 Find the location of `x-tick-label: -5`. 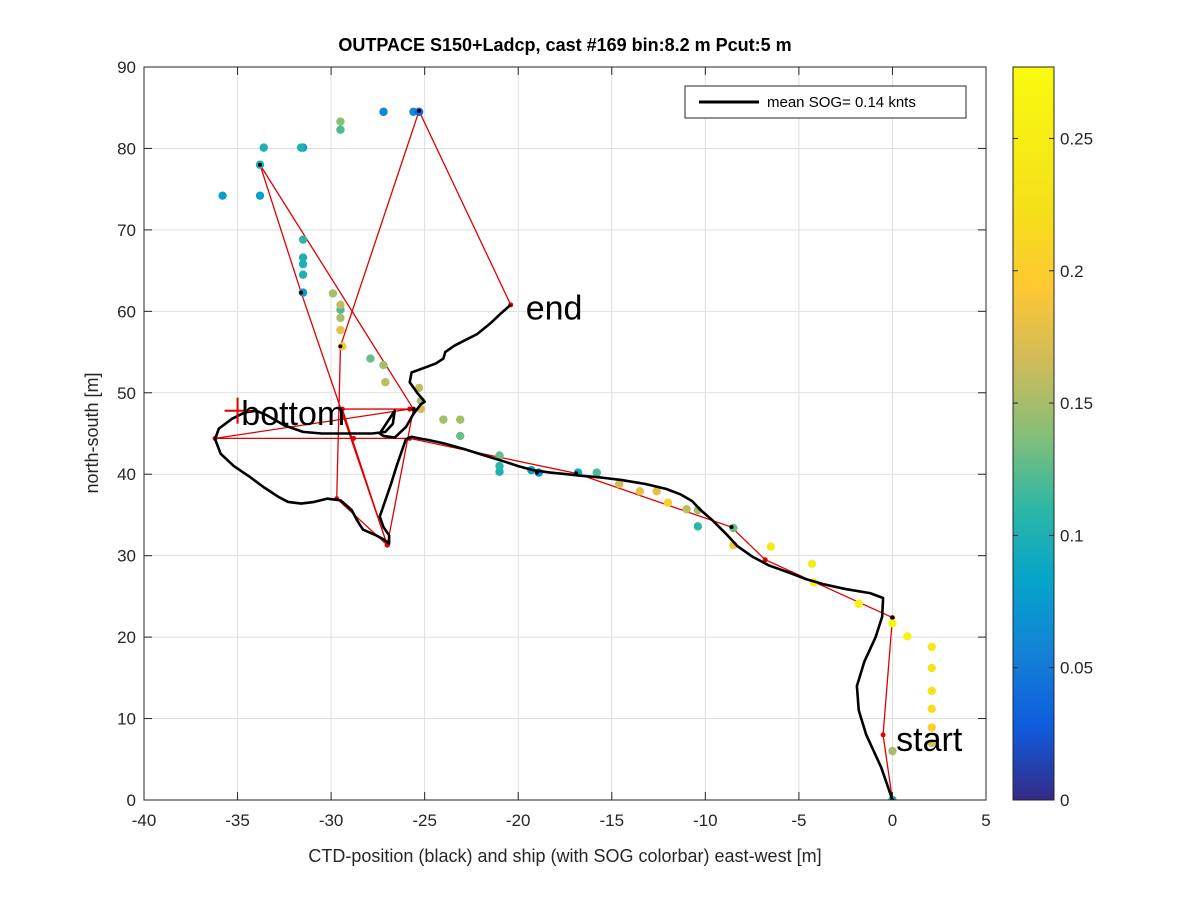

x-tick-label: -5 is located at coordinates (798, 820).